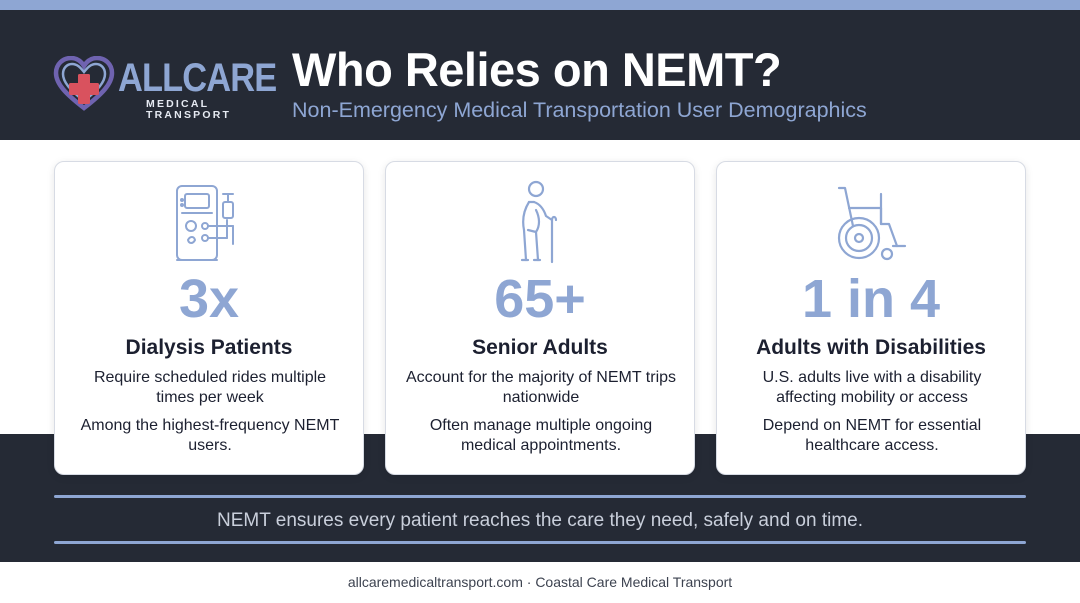 The width and height of the screenshot is (1080, 603). Describe the element at coordinates (540, 347) in the screenshot. I see `card-title: Senior Adults` at that location.